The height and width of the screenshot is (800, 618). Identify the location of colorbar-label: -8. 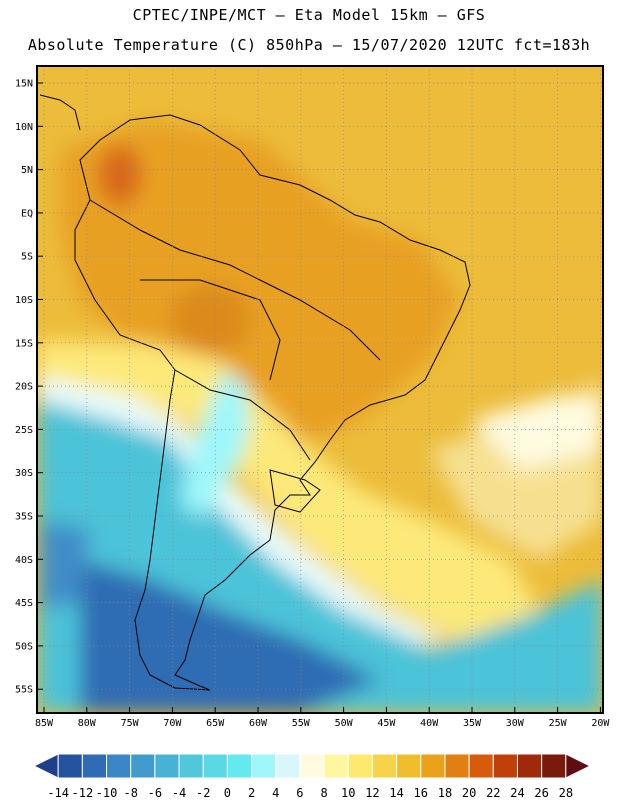
(130, 793).